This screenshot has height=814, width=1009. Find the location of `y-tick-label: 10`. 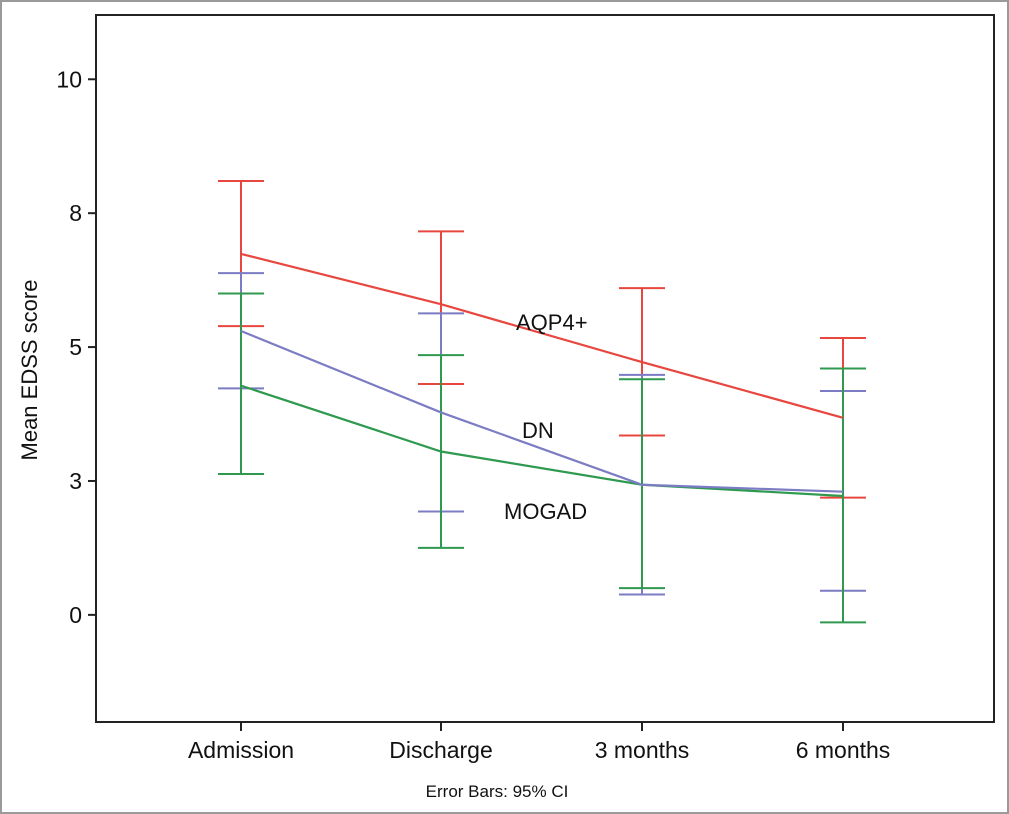

y-tick-label: 10 is located at coordinates (69, 79).